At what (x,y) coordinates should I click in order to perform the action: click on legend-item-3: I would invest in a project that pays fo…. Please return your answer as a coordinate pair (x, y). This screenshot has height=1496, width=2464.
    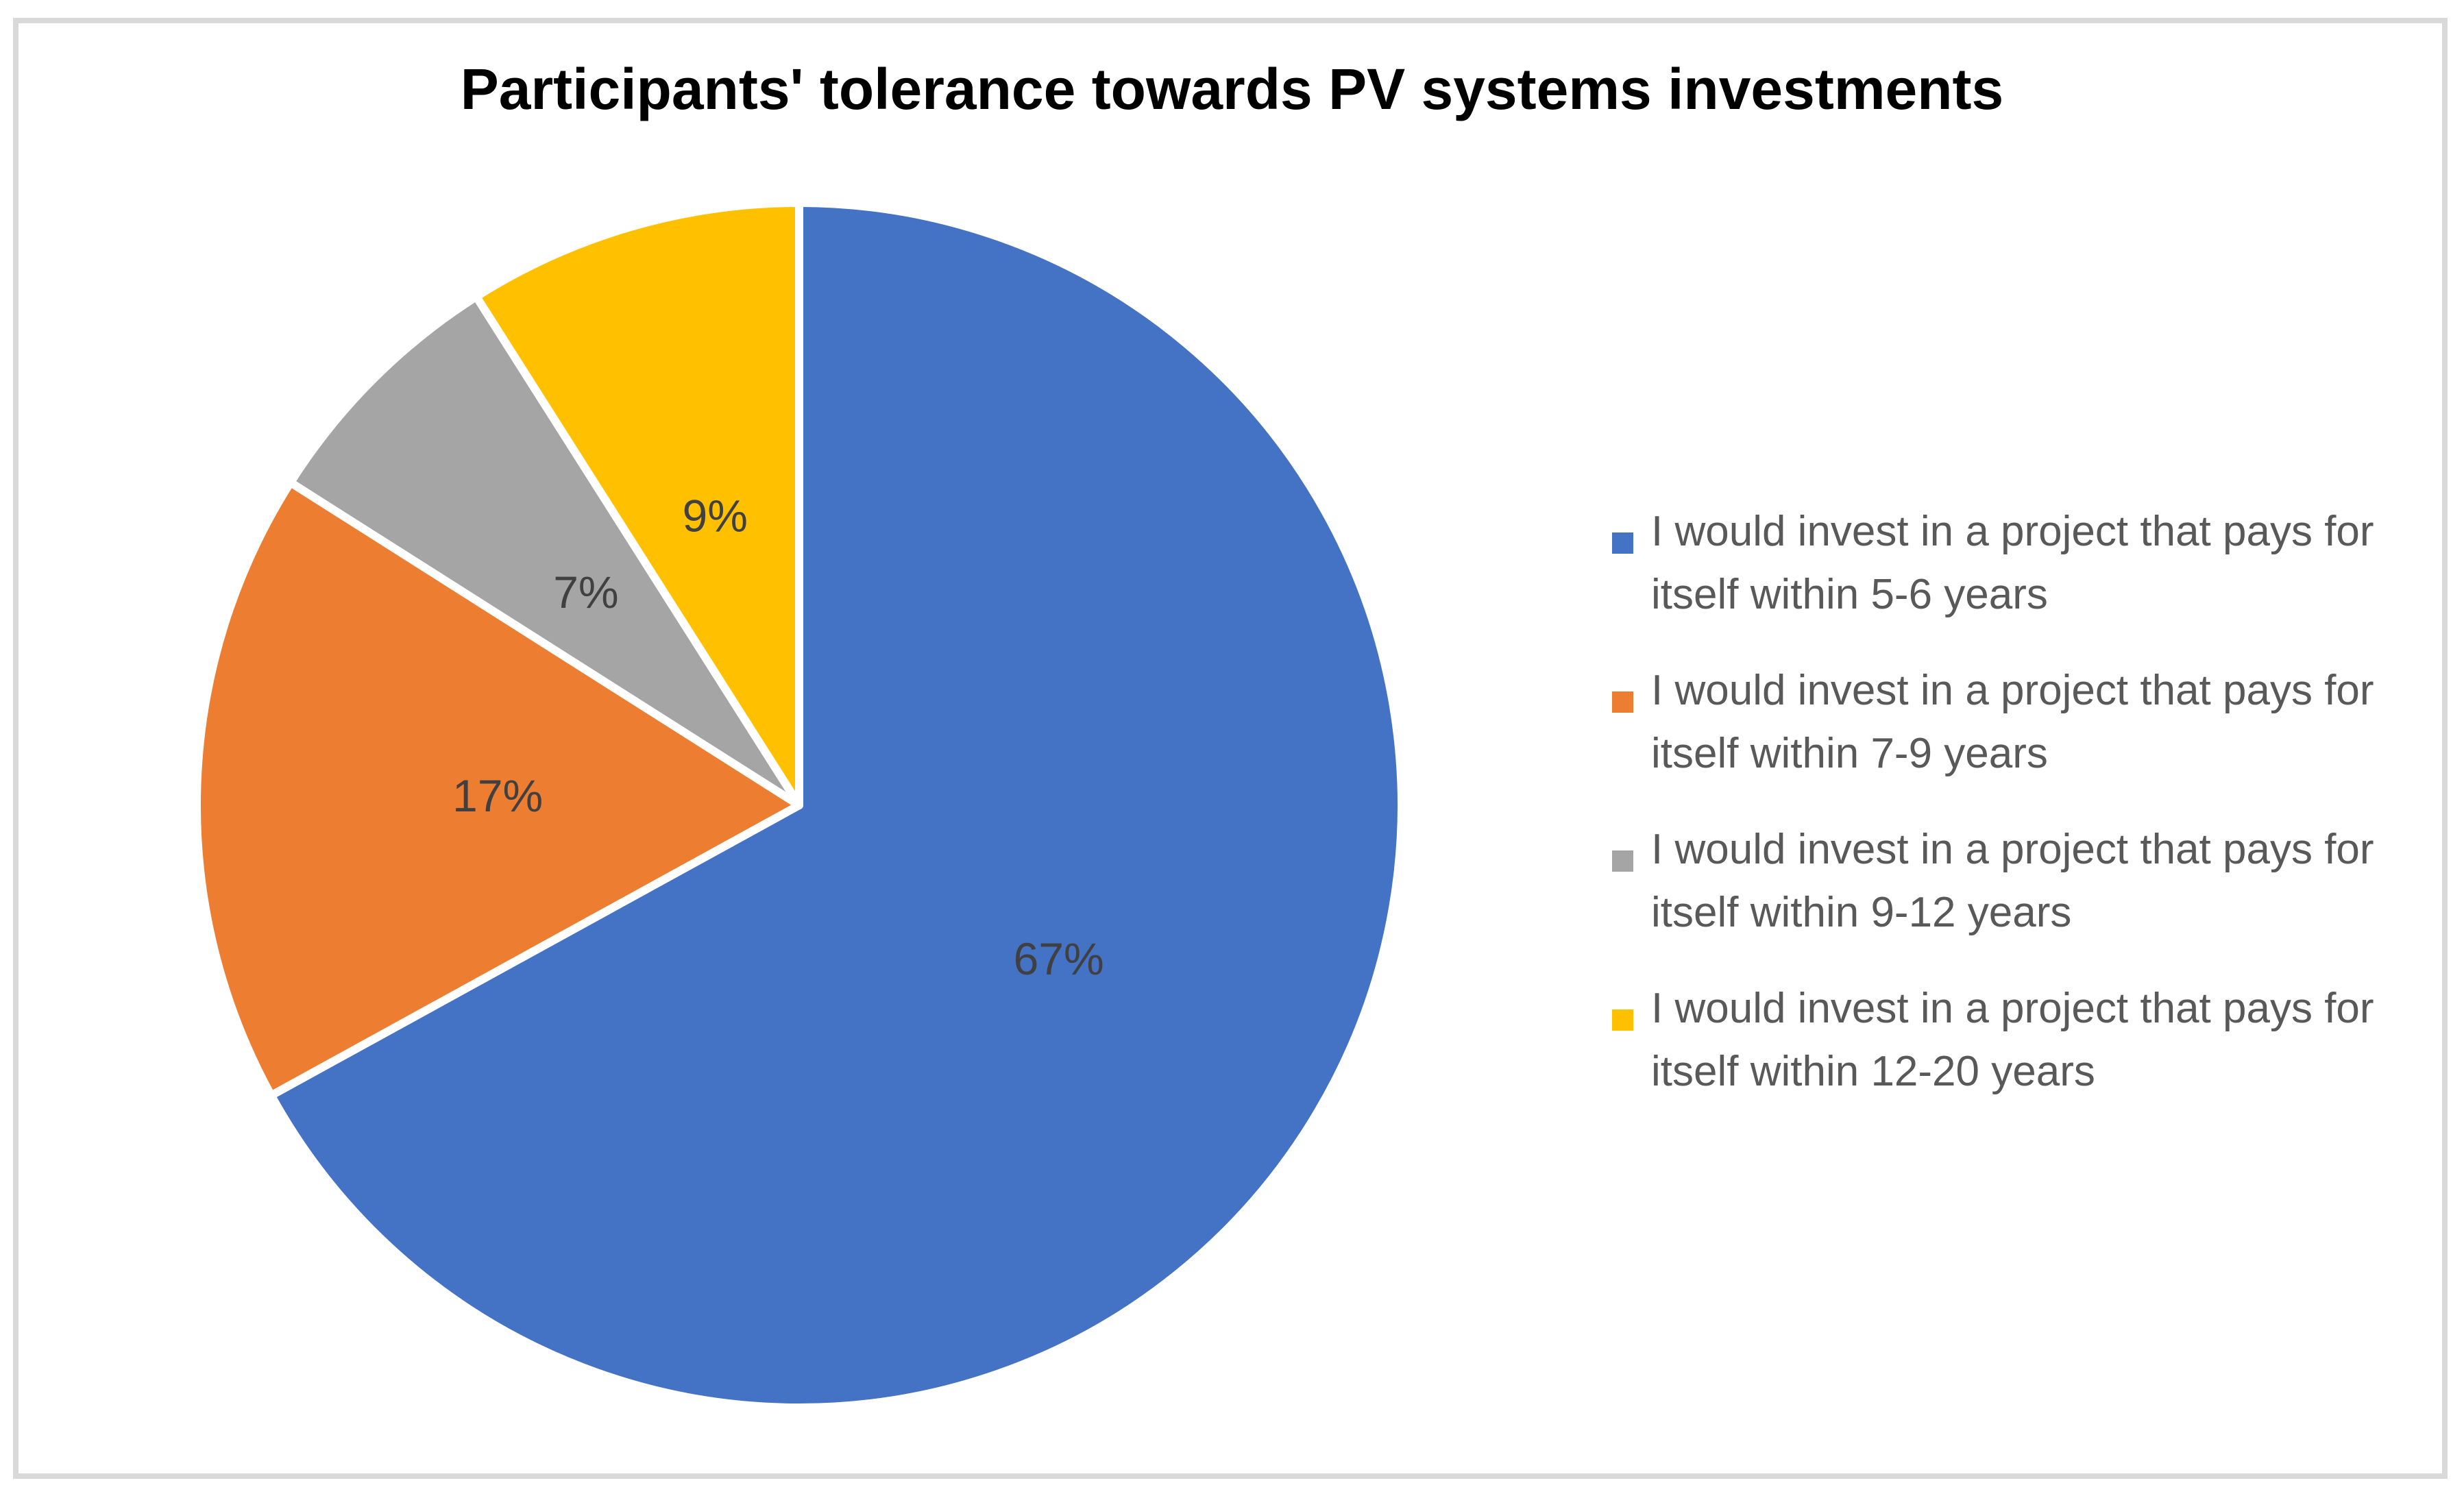
    Looking at the image, I should click on (2026, 881).